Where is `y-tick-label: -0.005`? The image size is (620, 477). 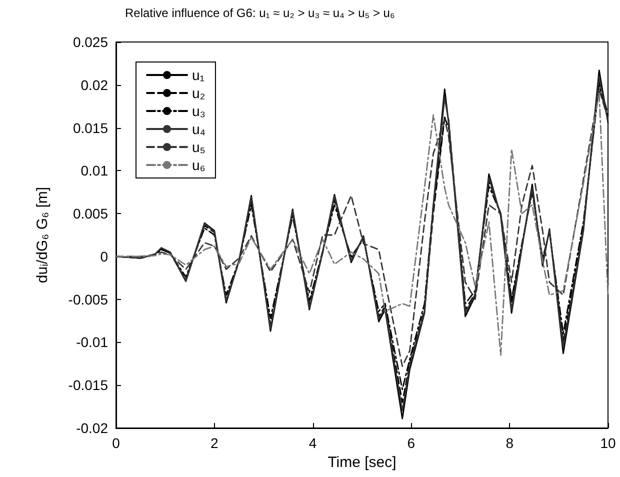
y-tick-label: -0.005 is located at coordinates (88, 299).